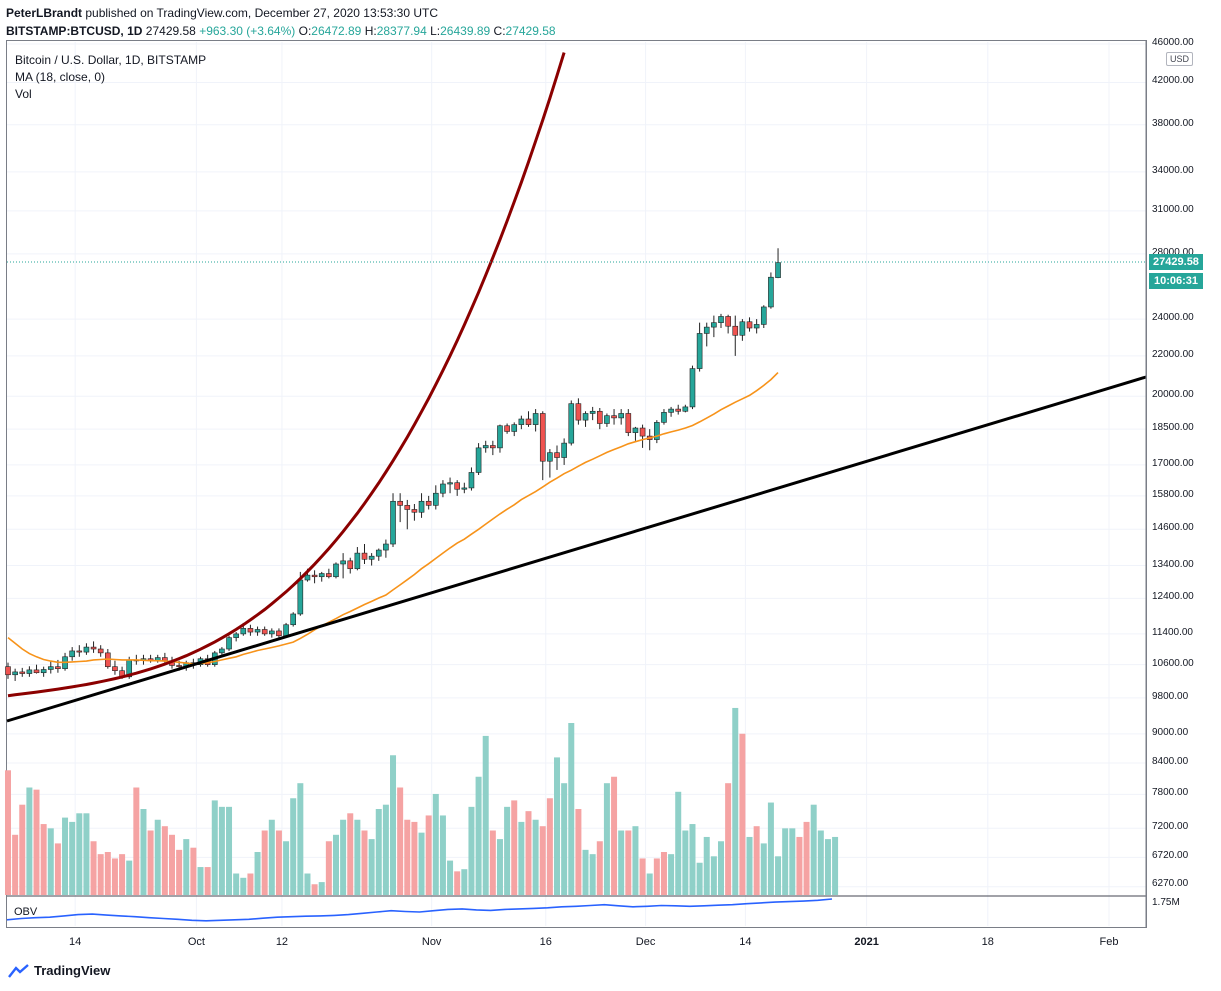  What do you see at coordinates (1176, 262) in the screenshot?
I see `price-tag: 27429.58` at bounding box center [1176, 262].